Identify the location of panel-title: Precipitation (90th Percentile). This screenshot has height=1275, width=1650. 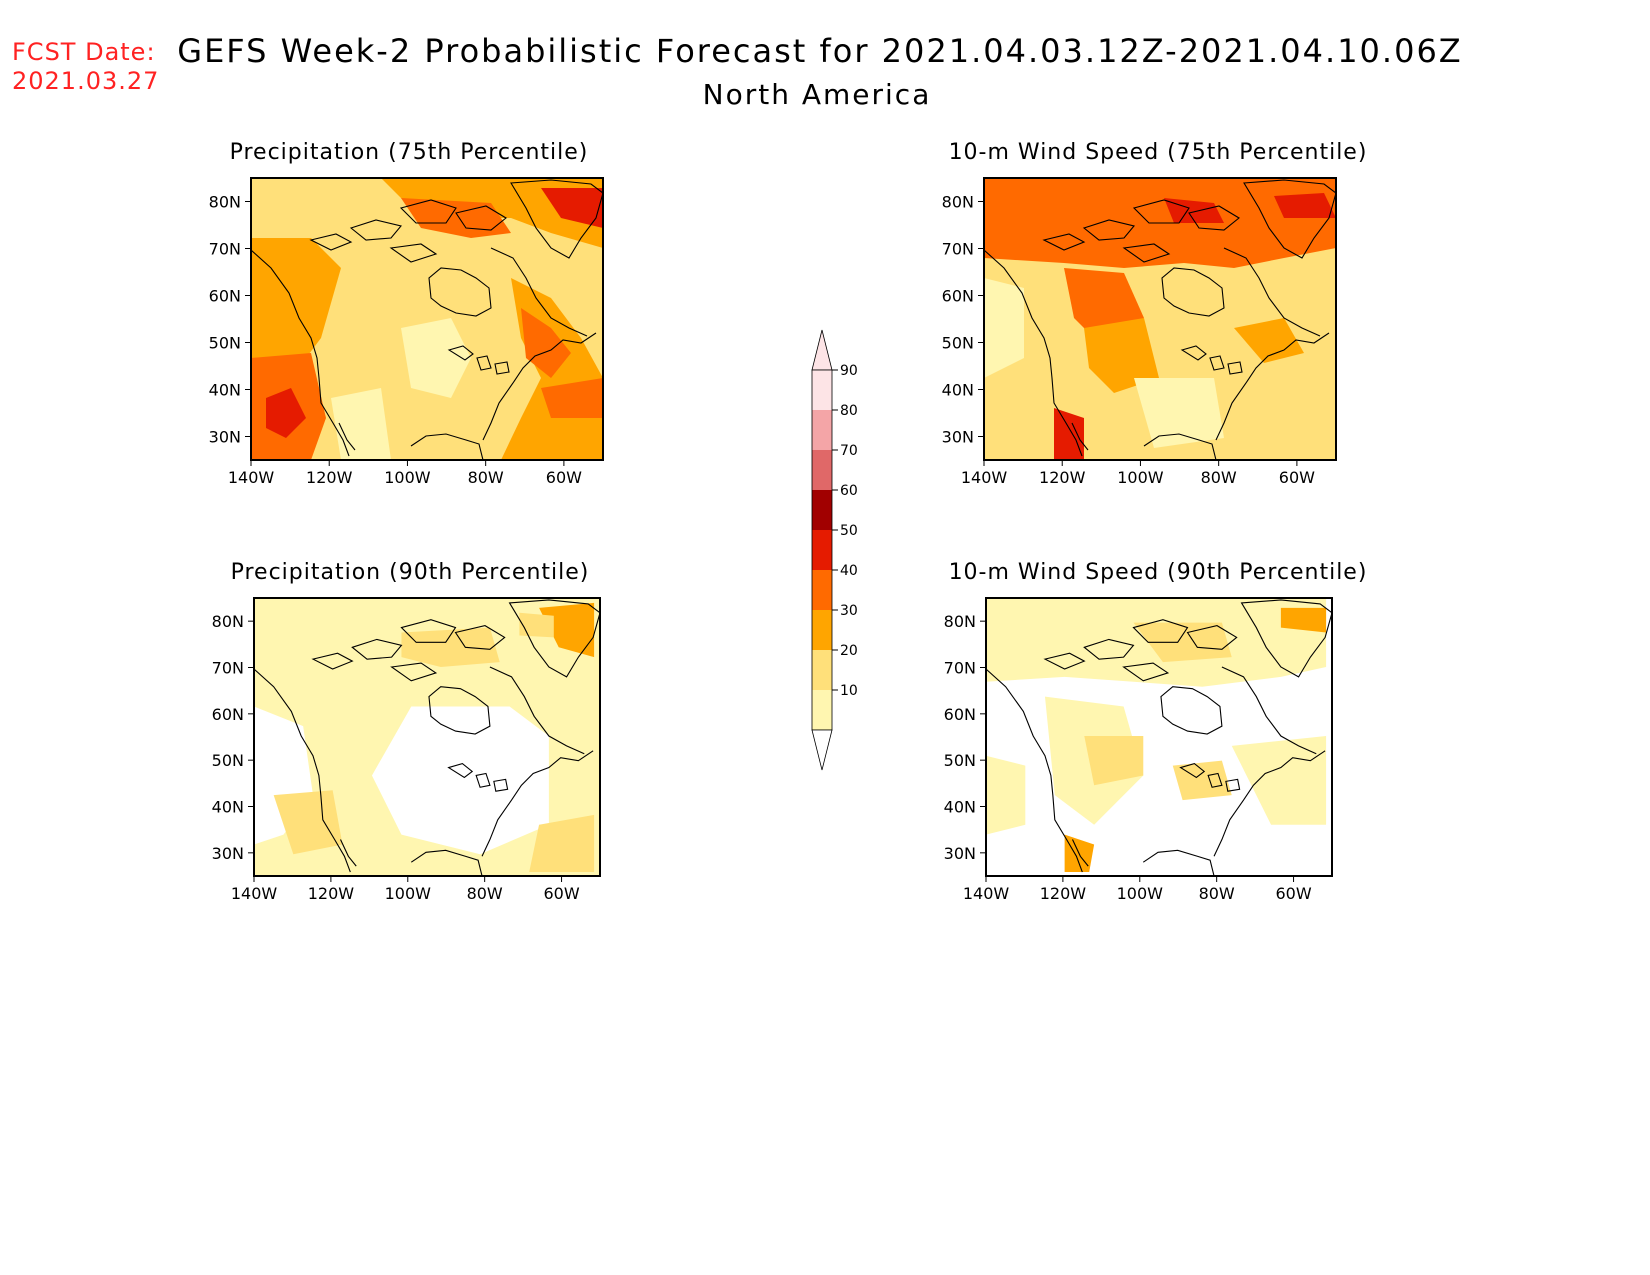
(410, 572).